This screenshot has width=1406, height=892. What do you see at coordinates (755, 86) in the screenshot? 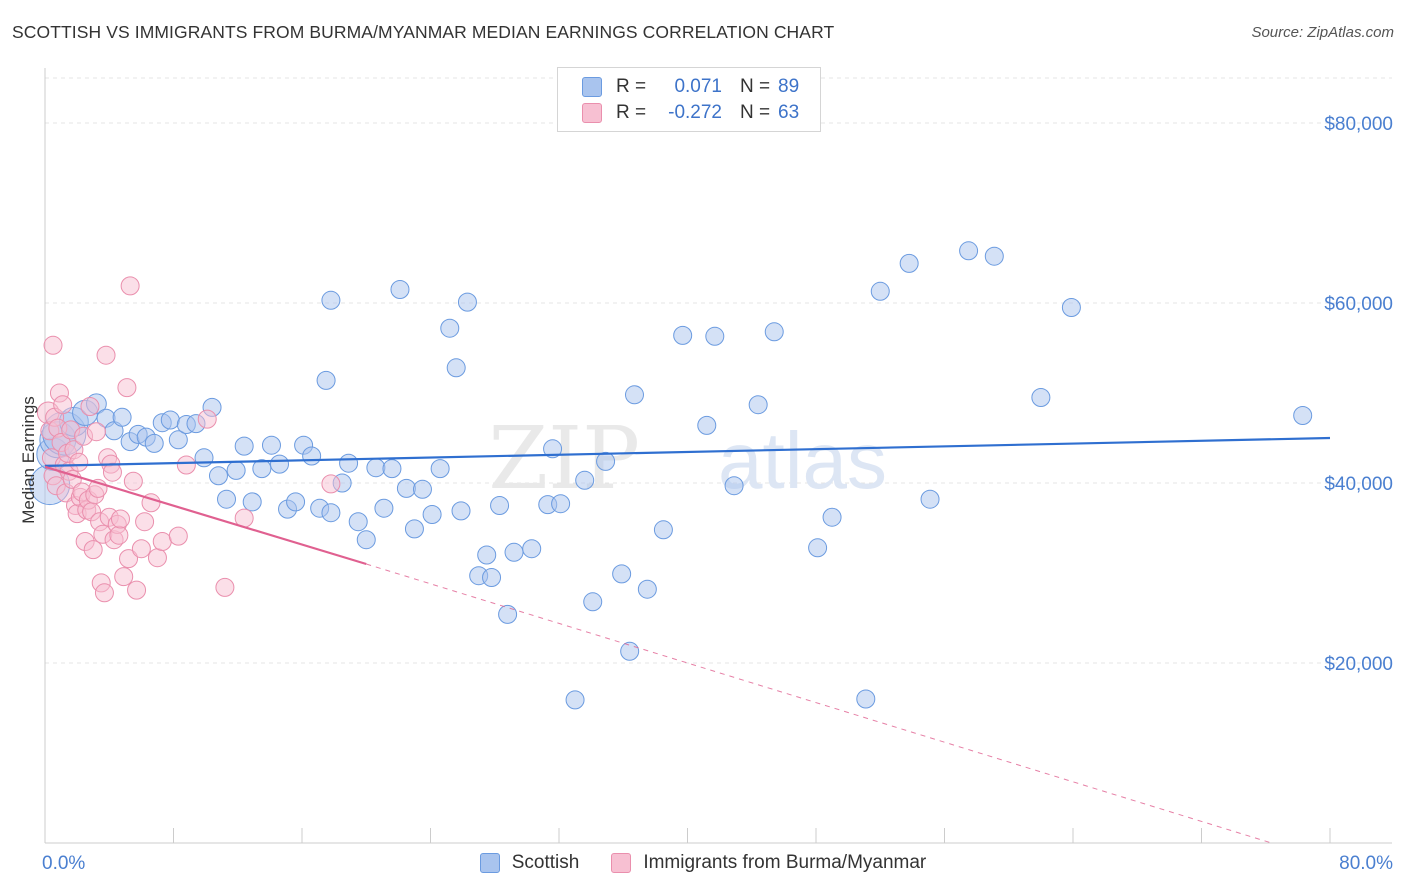
I see `legend-n-label: N =` at bounding box center [755, 86].